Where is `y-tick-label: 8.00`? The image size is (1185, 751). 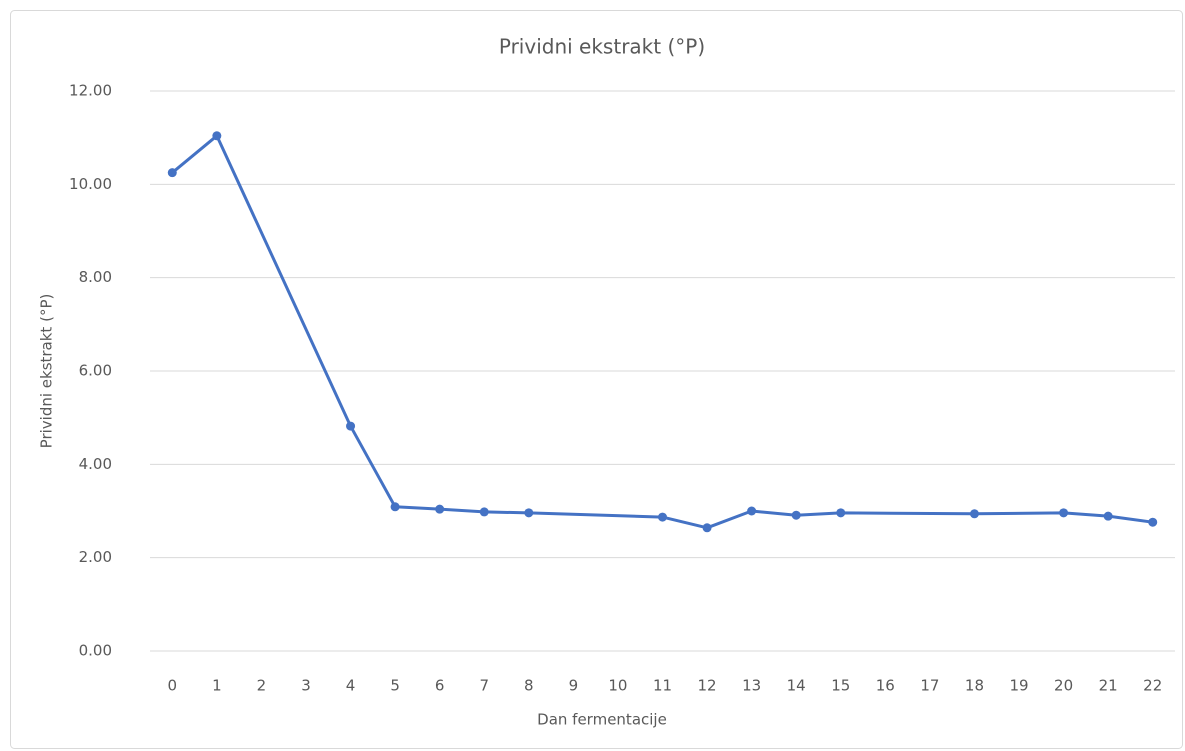
y-tick-label: 8.00 is located at coordinates (95, 277).